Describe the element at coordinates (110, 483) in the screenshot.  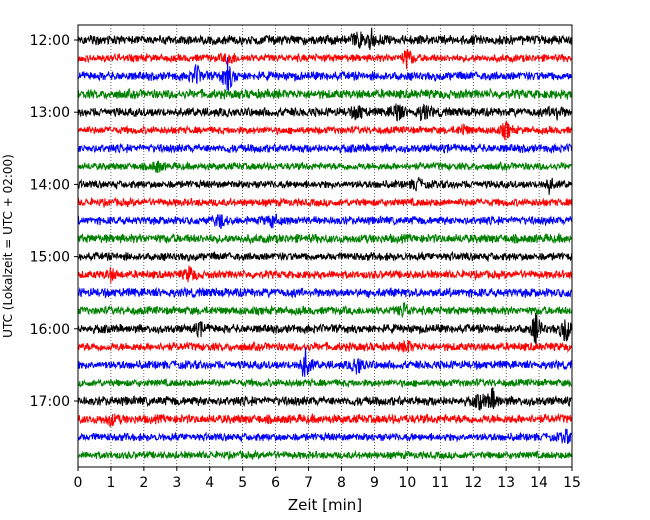
I see `x-tick-label: 1` at that location.